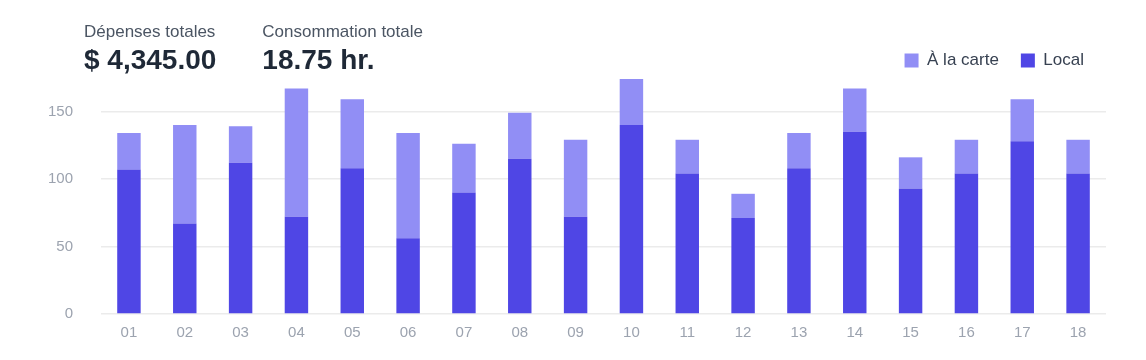  Describe the element at coordinates (150, 60) in the screenshot. I see `text: $ 4,345.00` at that location.